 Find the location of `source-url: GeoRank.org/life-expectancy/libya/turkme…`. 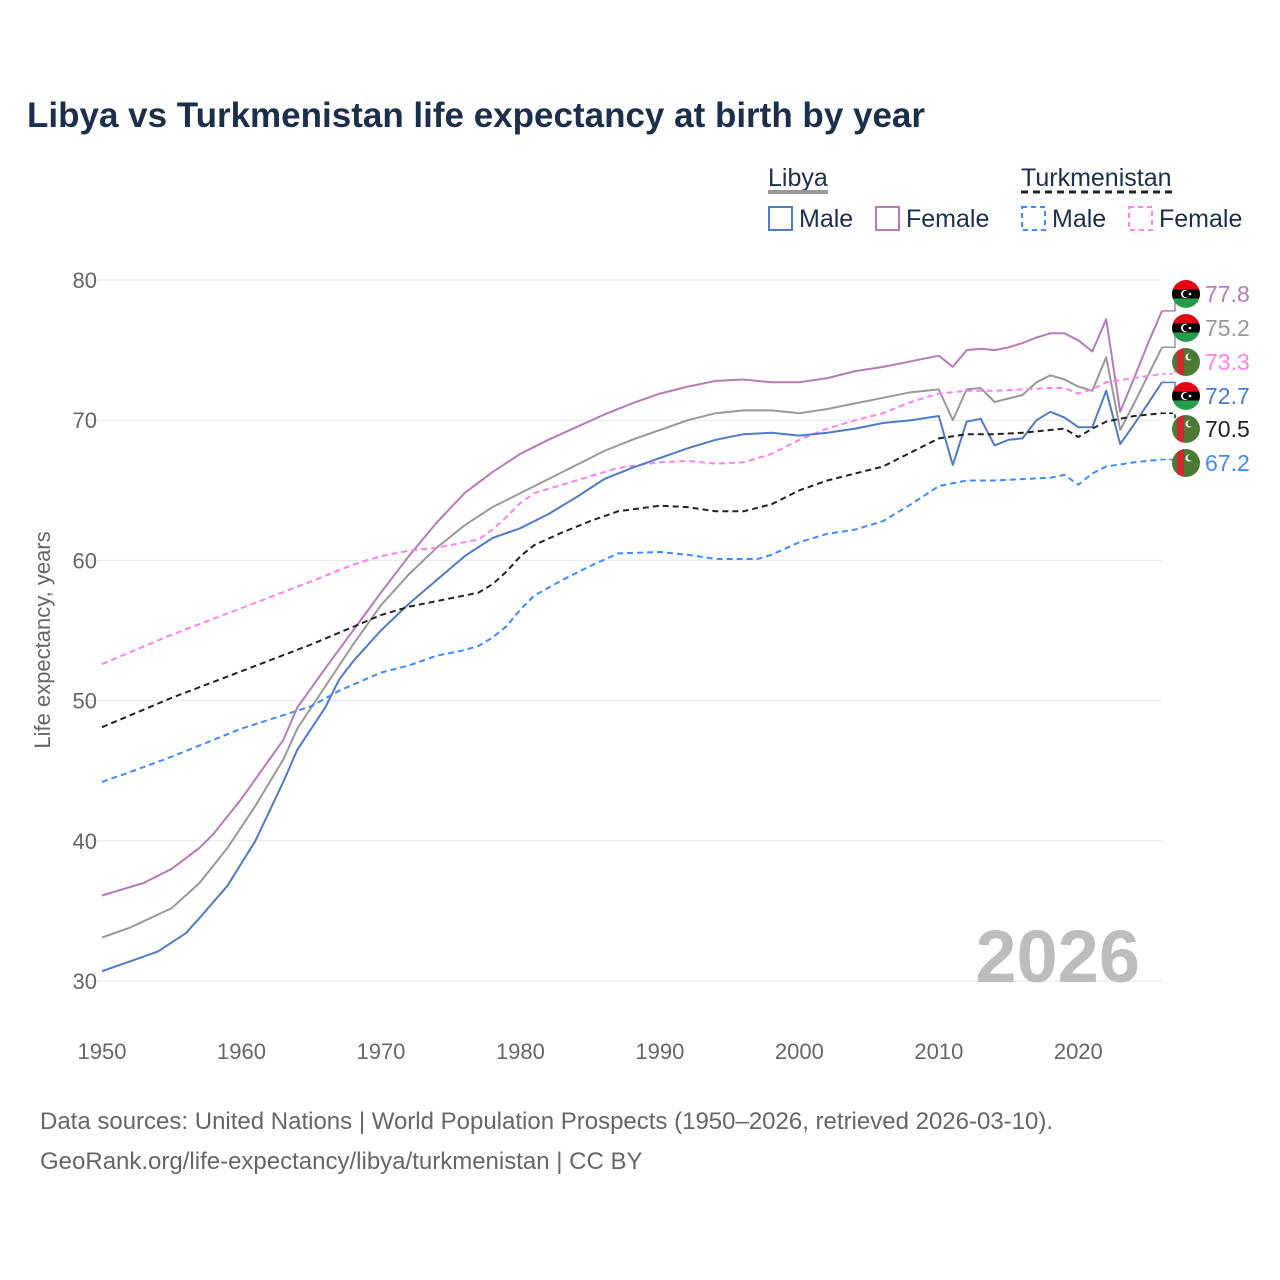

source-url: GeoRank.org/life-expectancy/libya/turkme… is located at coordinates (341, 1161).